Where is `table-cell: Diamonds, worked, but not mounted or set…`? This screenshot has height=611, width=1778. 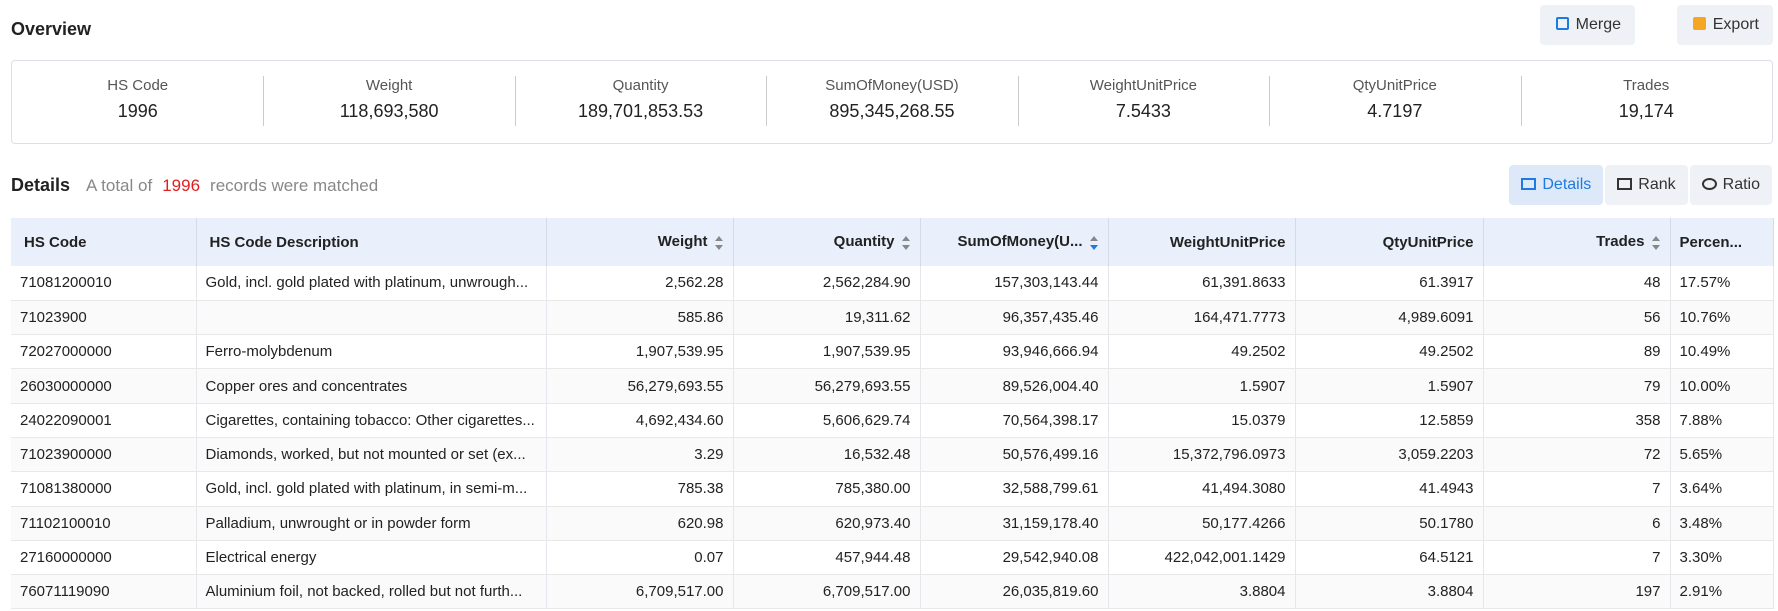 table-cell: Diamonds, worked, but not mounted or set… is located at coordinates (371, 455).